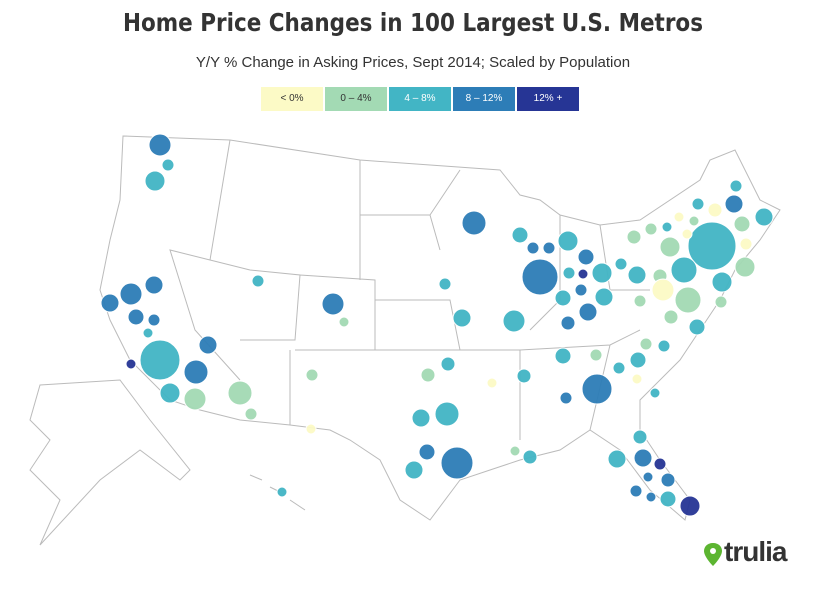 The width and height of the screenshot is (826, 589). What do you see at coordinates (292, 99) in the screenshot?
I see `legend-item: < 0%` at bounding box center [292, 99].